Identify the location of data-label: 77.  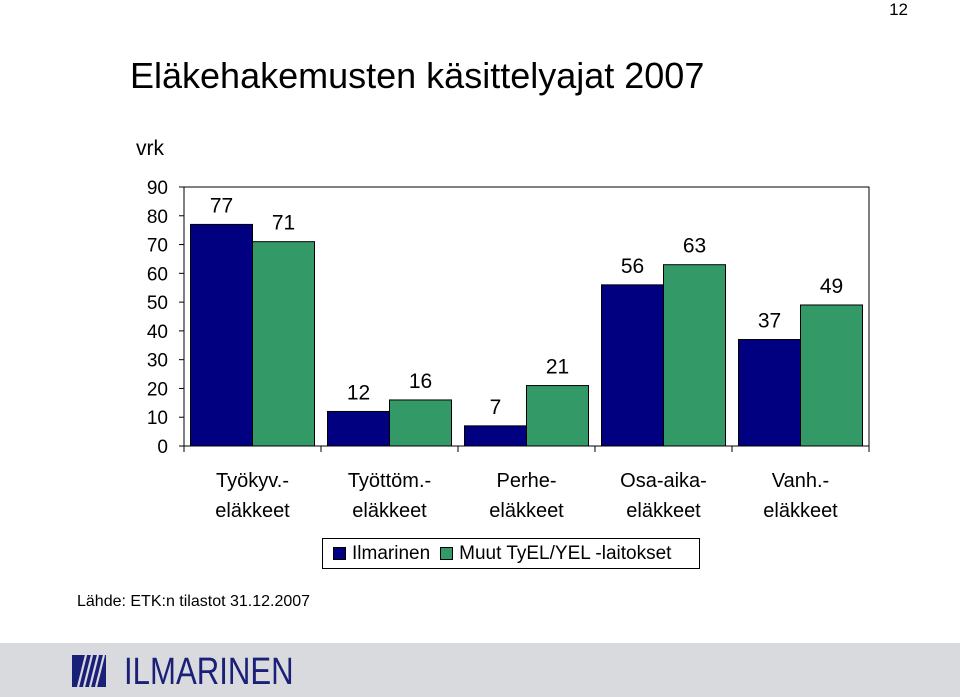
(221, 205).